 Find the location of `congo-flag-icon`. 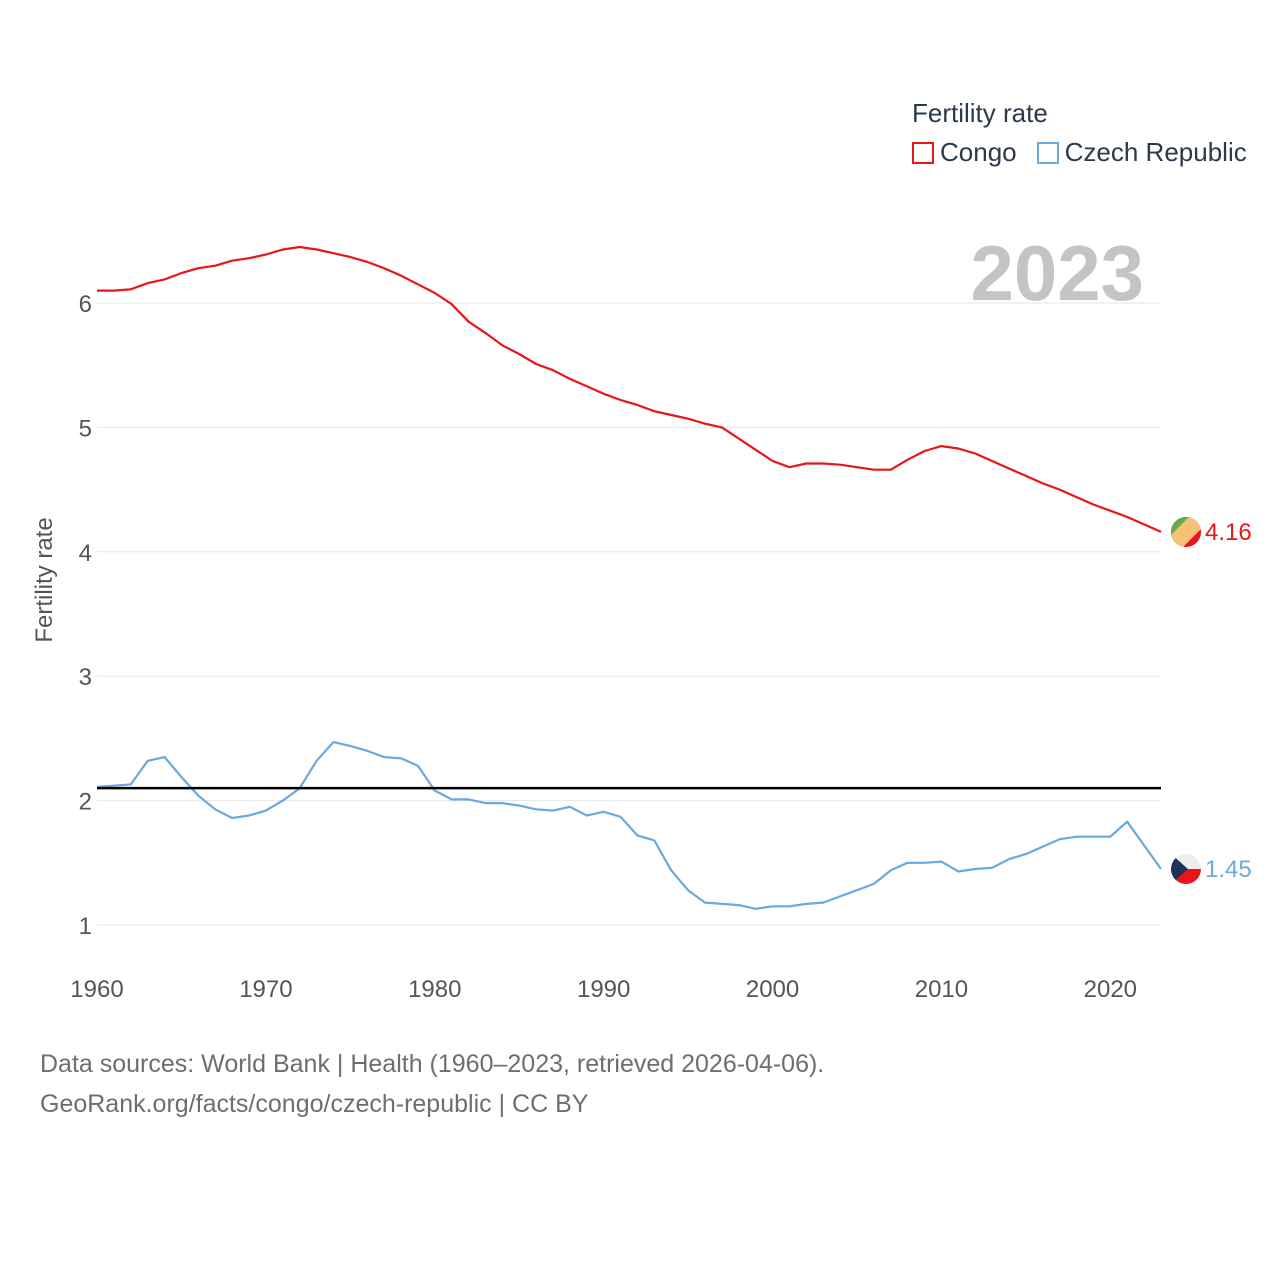

congo-flag-icon is located at coordinates (1186, 532).